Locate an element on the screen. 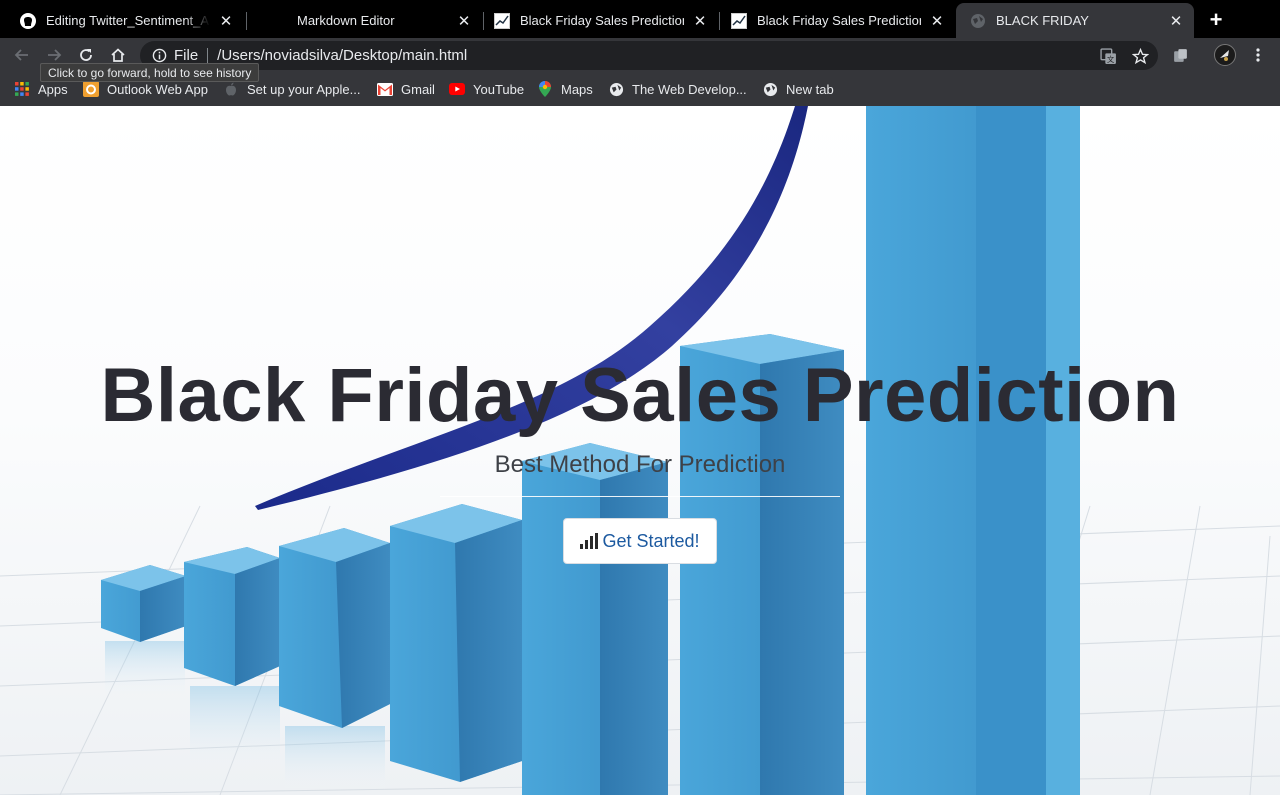  tab-title: Editing Twitter_Sentiment_Ana is located at coordinates (128, 20).